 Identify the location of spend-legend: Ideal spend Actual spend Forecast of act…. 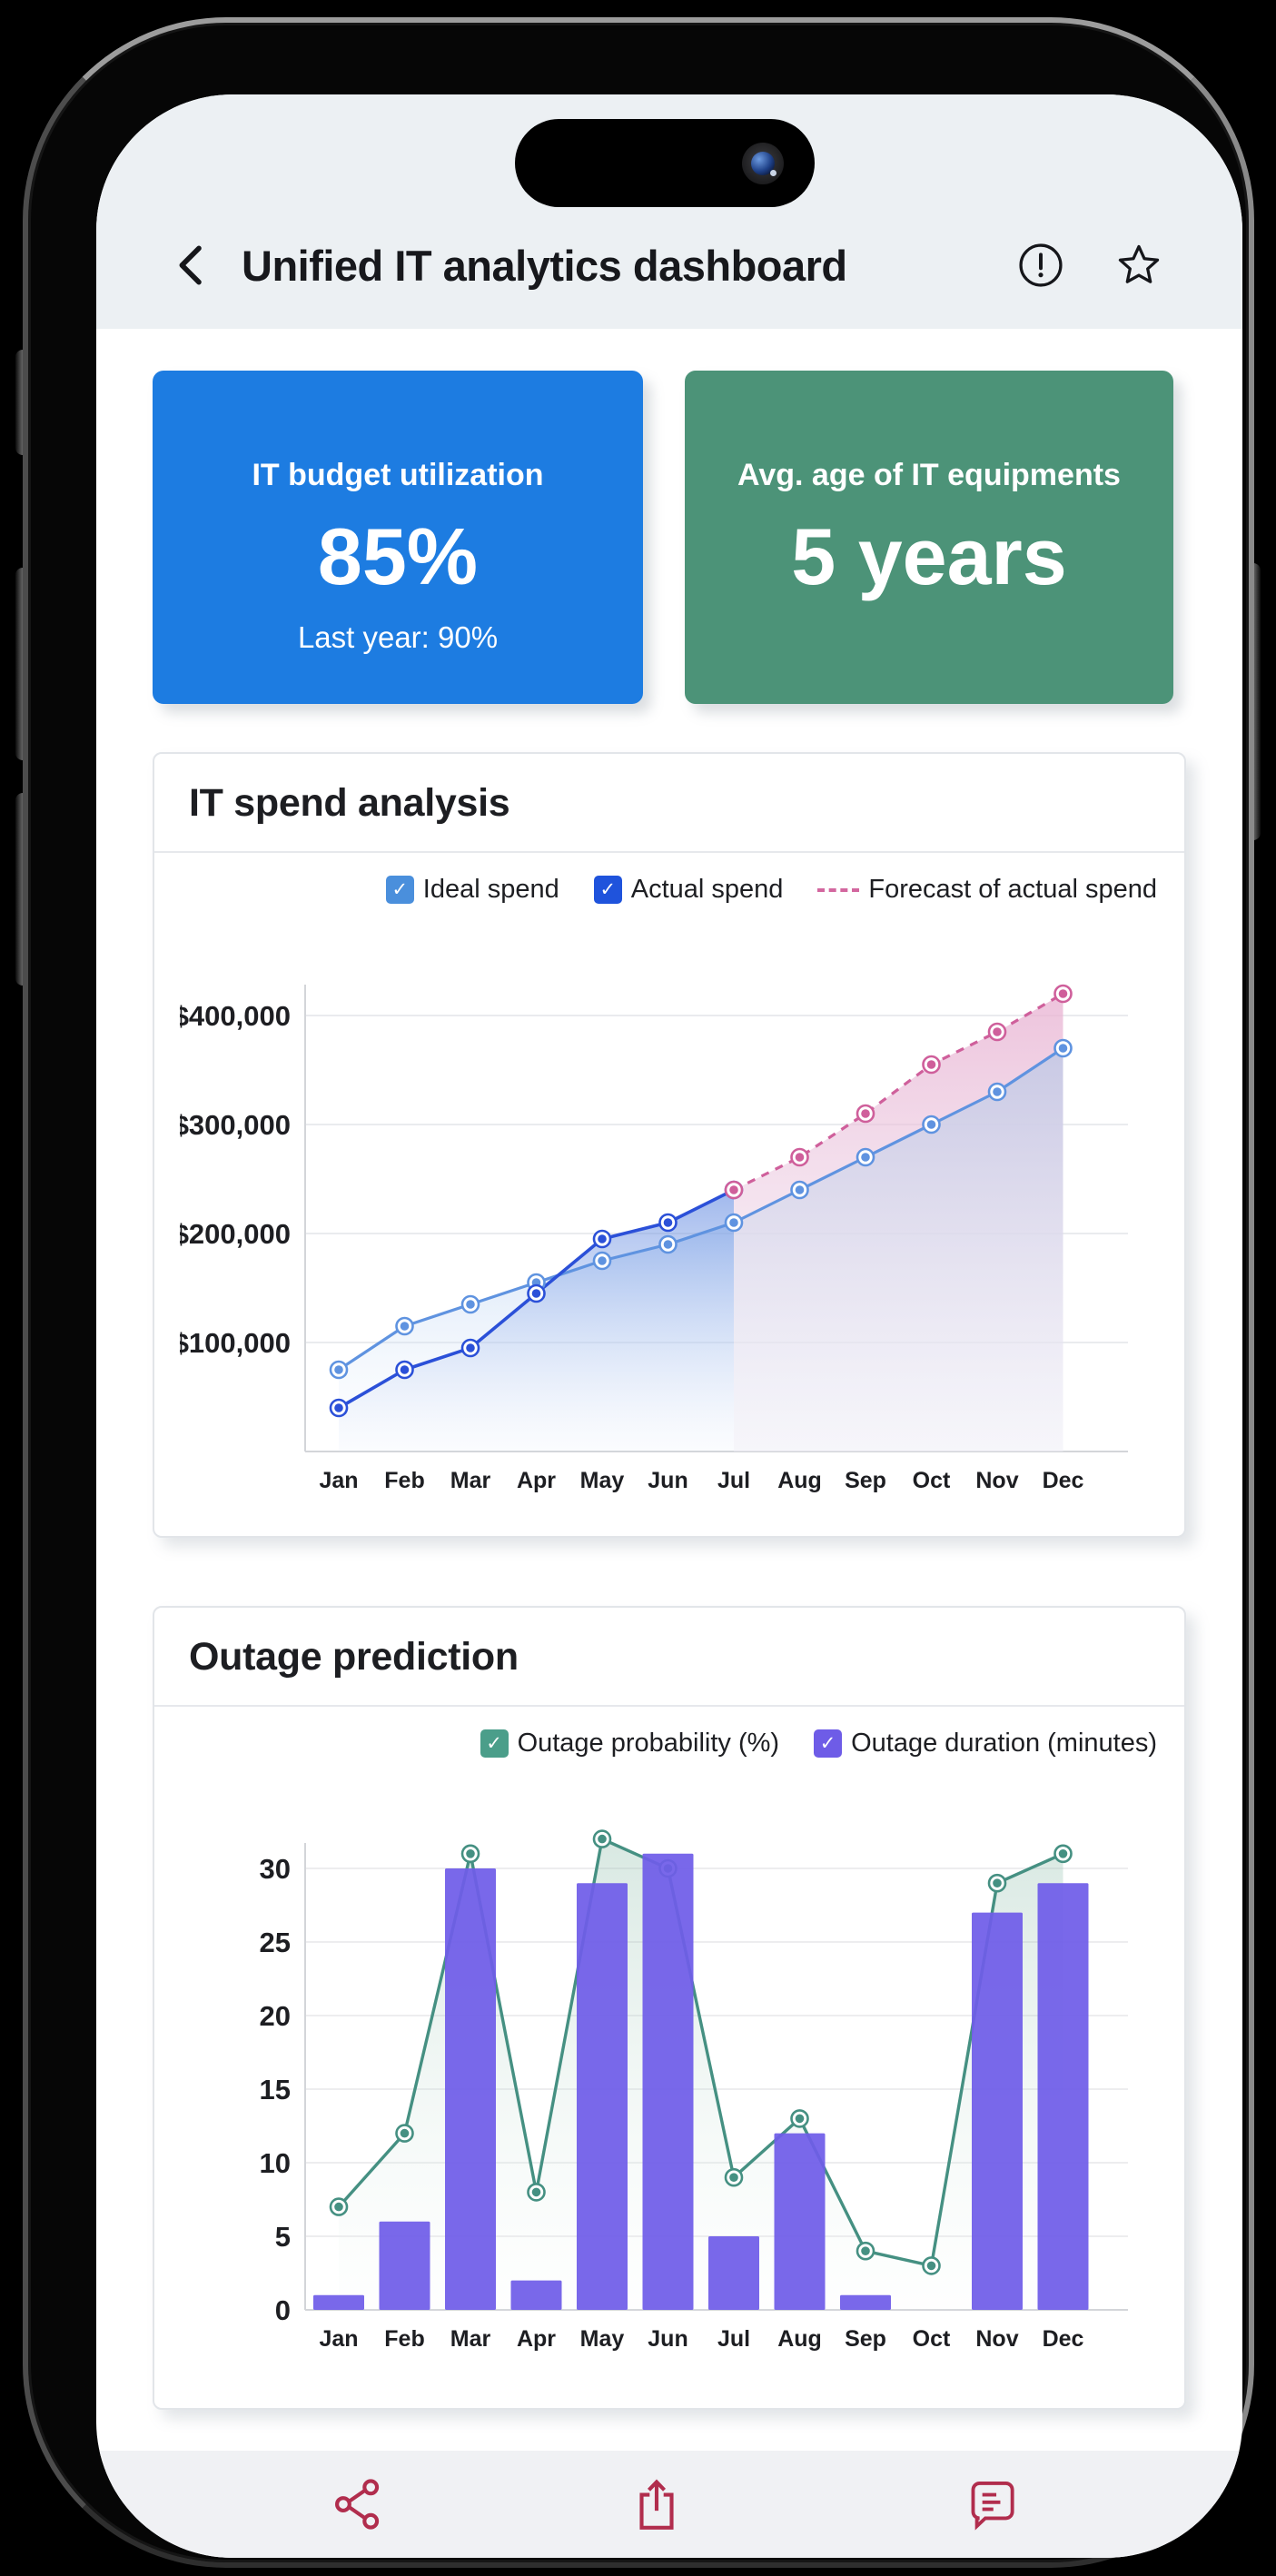
(669, 879).